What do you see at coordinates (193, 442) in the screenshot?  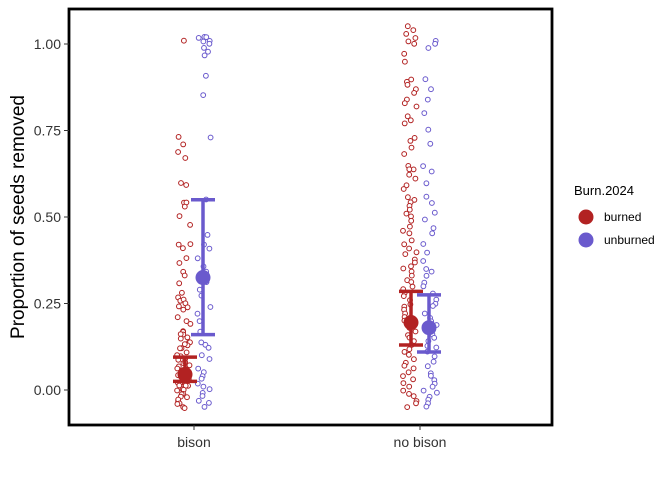 I see `x-tick-label: bison` at bounding box center [193, 442].